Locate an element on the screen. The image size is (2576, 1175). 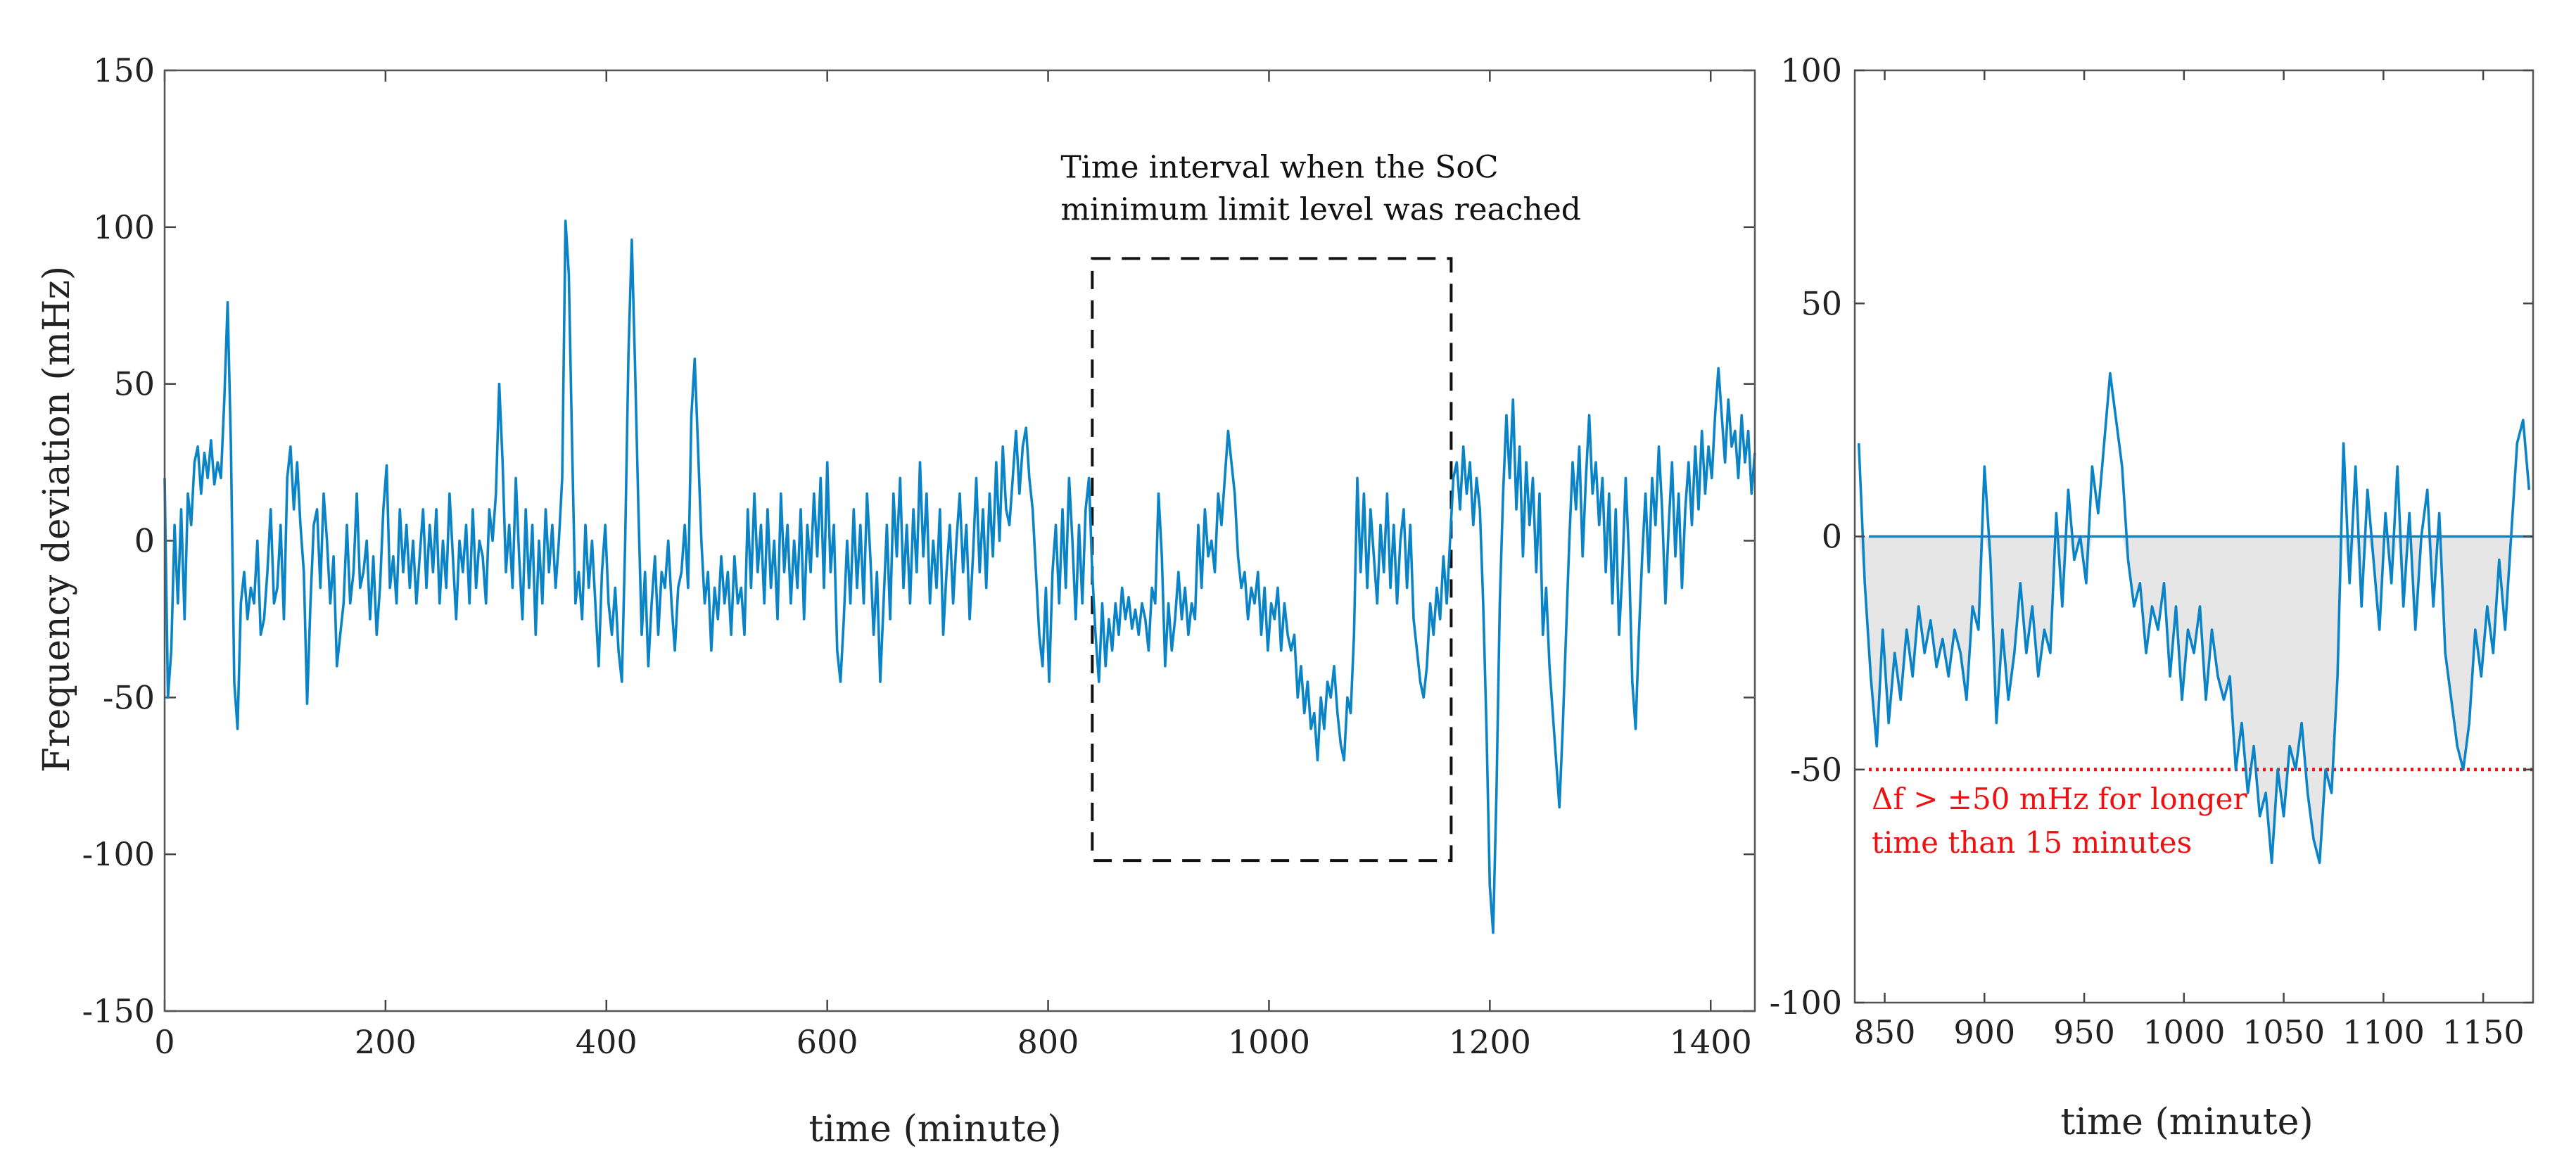
soc-annotation-line-2: minimum limit level was reached is located at coordinates (1320, 209).